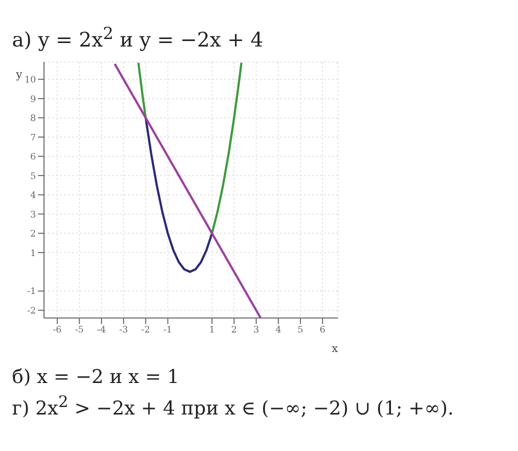 This screenshot has height=451, width=518. I want to click on y-tick-label: 5, so click(33, 176).